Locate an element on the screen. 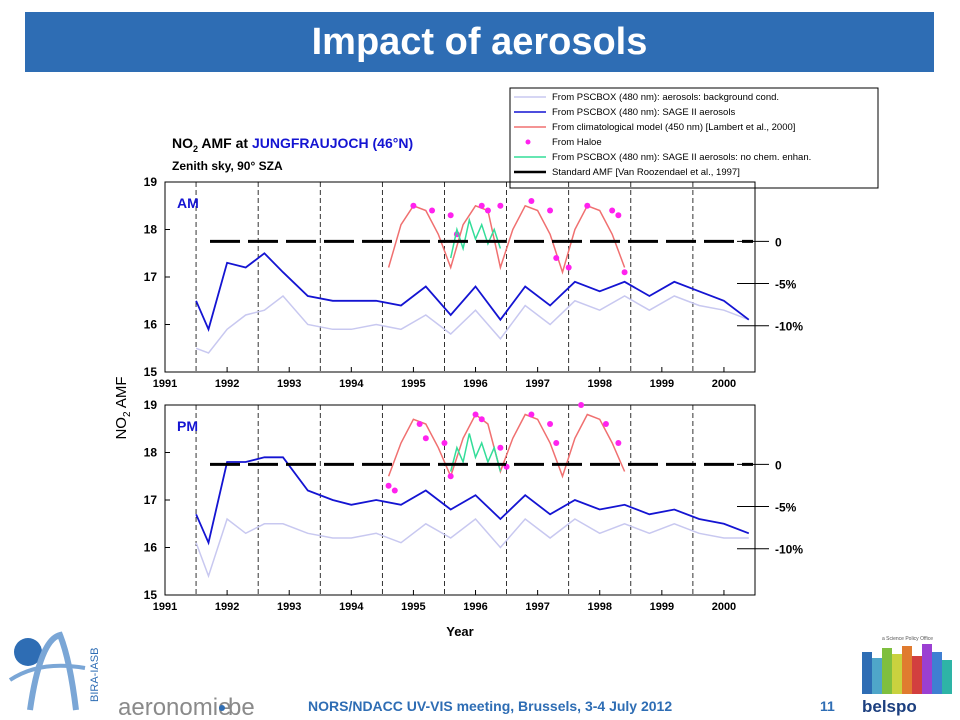  legend-marker is located at coordinates (528, 142).